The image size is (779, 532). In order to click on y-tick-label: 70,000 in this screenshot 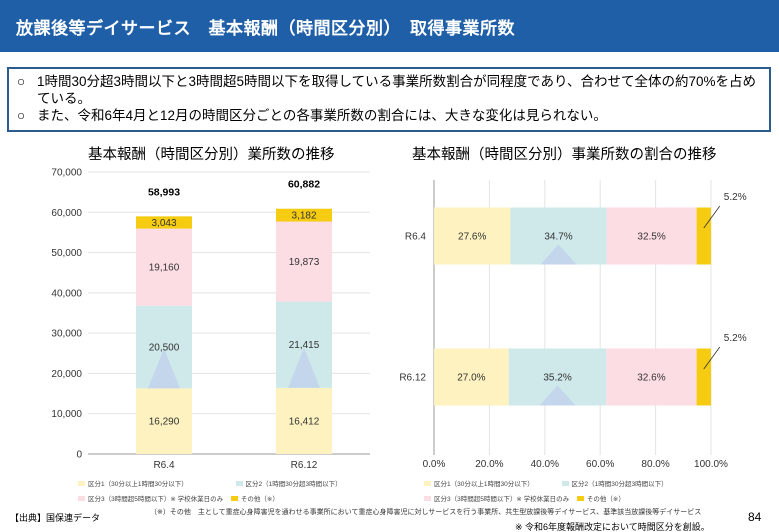, I will do `click(66, 173)`.